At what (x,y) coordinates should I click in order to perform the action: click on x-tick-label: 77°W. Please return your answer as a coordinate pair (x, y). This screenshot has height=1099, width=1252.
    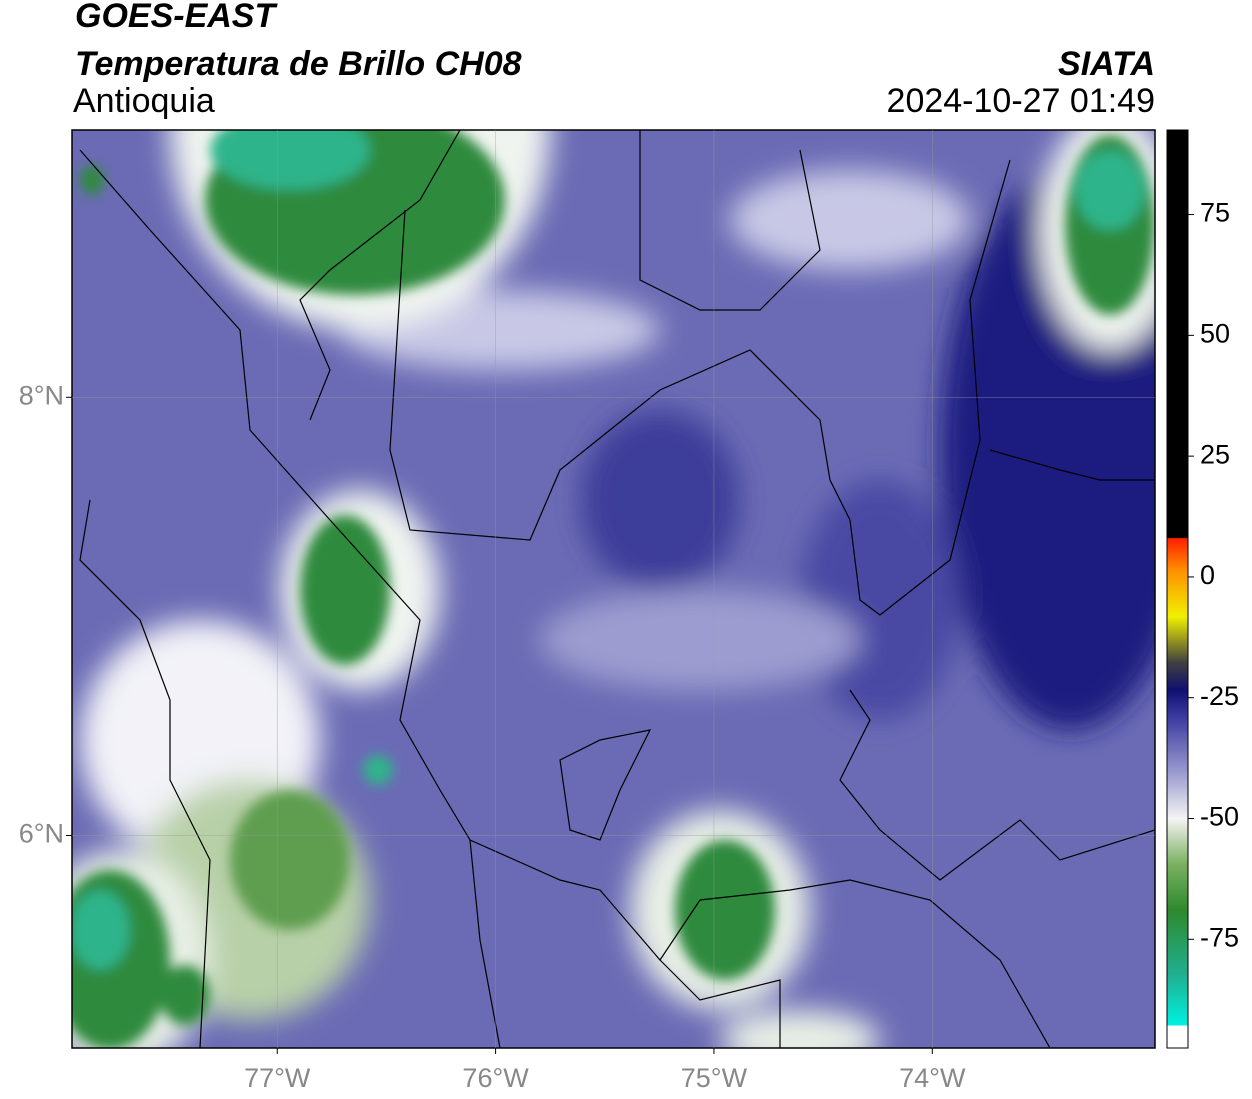
    Looking at the image, I should click on (277, 1078).